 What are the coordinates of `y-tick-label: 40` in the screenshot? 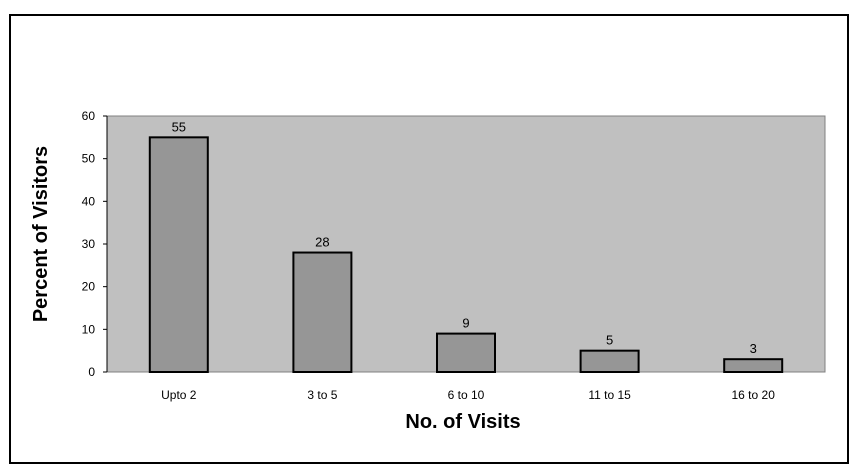 It's located at (89, 201).